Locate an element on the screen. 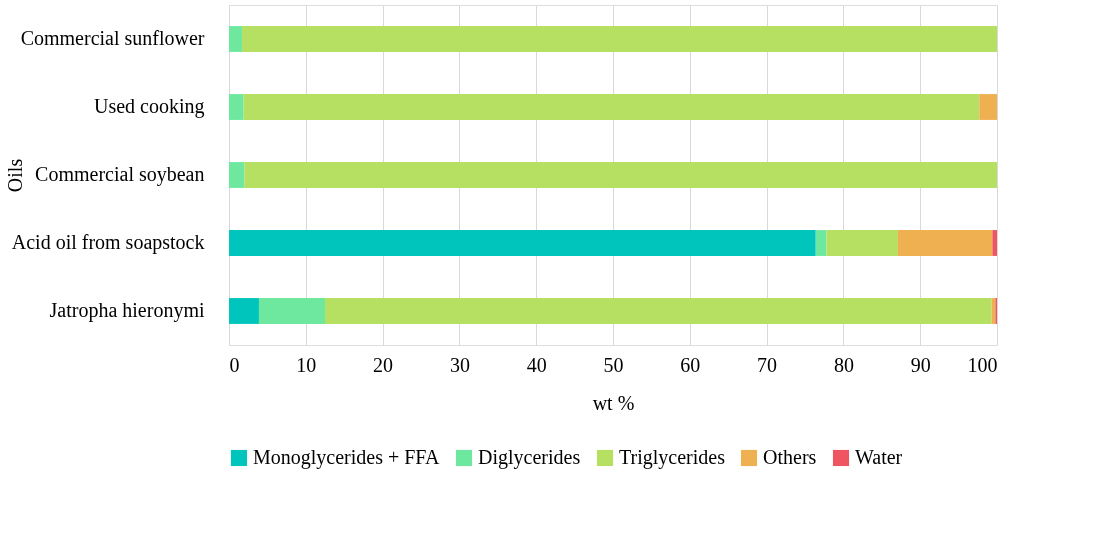 The width and height of the screenshot is (1115, 551). x-tick-label: 0 is located at coordinates (234, 364).